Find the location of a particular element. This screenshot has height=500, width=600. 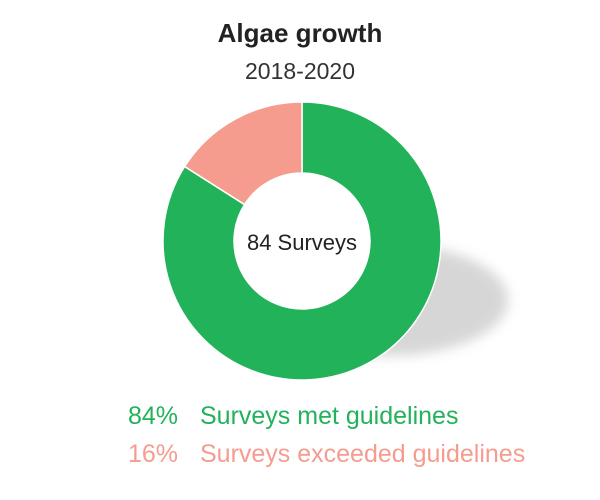

legend-percent: 16% is located at coordinates (153, 454).